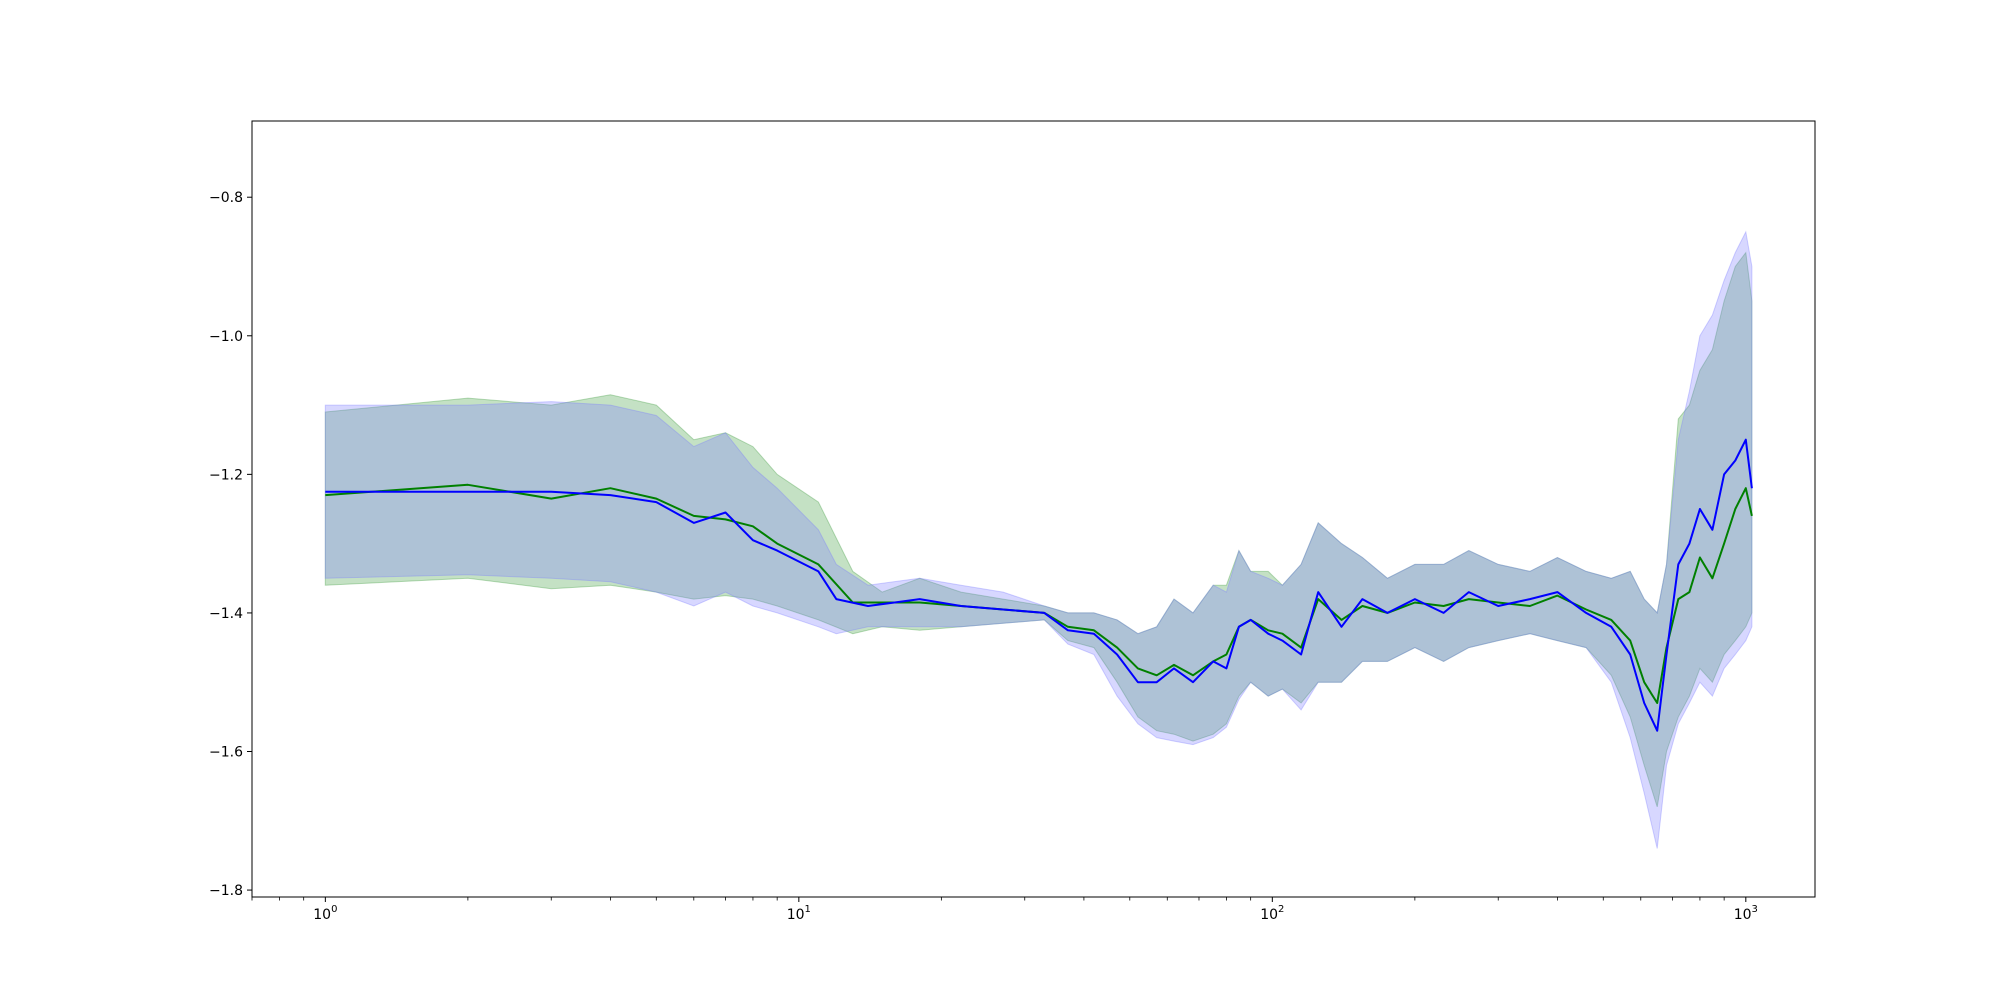 The image size is (2000, 1000). What do you see at coordinates (230, 544) in the screenshot?
I see `y-axis: −0.8 −1.0 −1.2 −1.4 −1.6 −1.8` at bounding box center [230, 544].